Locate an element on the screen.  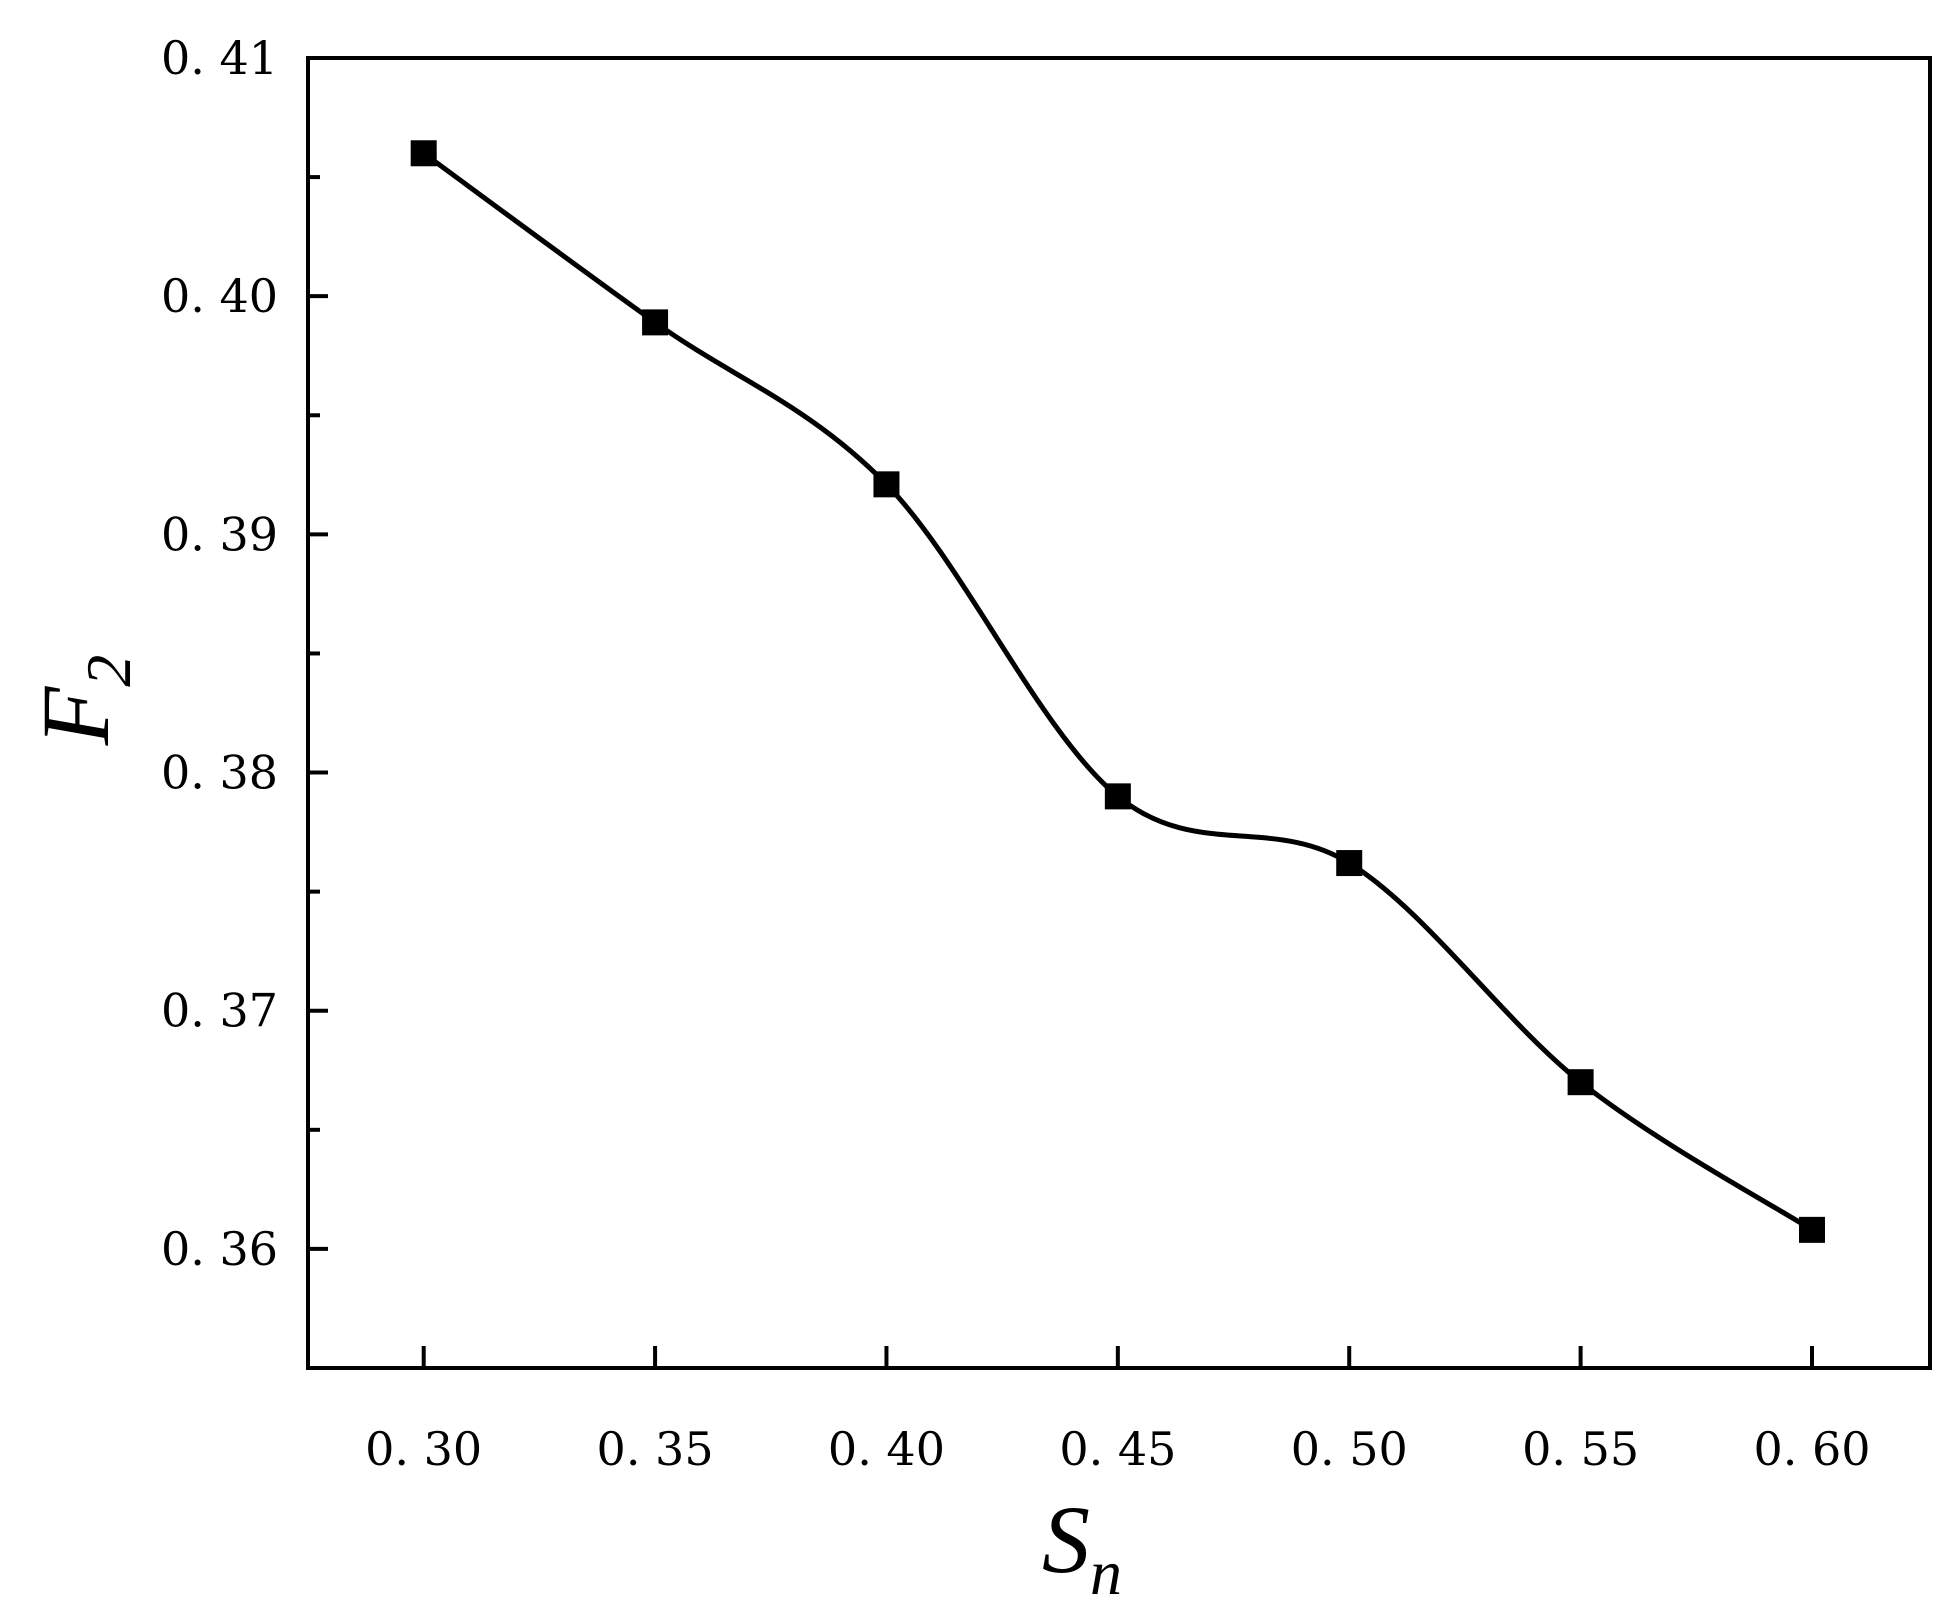
x-tick-label: 0. 35 is located at coordinates (655, 1449).